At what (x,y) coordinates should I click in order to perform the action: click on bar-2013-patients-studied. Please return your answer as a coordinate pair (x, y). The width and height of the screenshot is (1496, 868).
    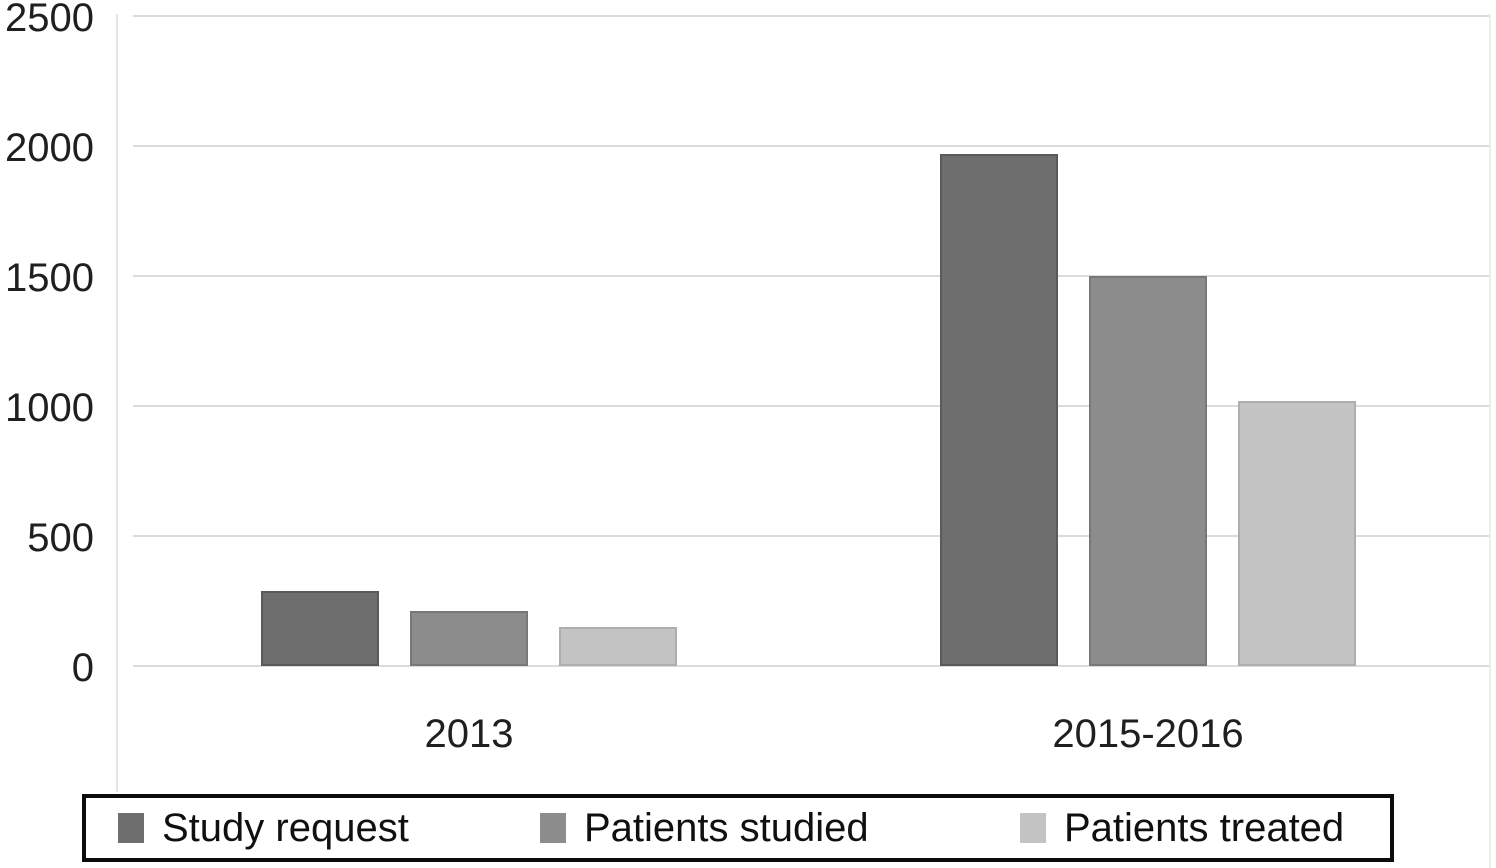
    Looking at the image, I should click on (469, 638).